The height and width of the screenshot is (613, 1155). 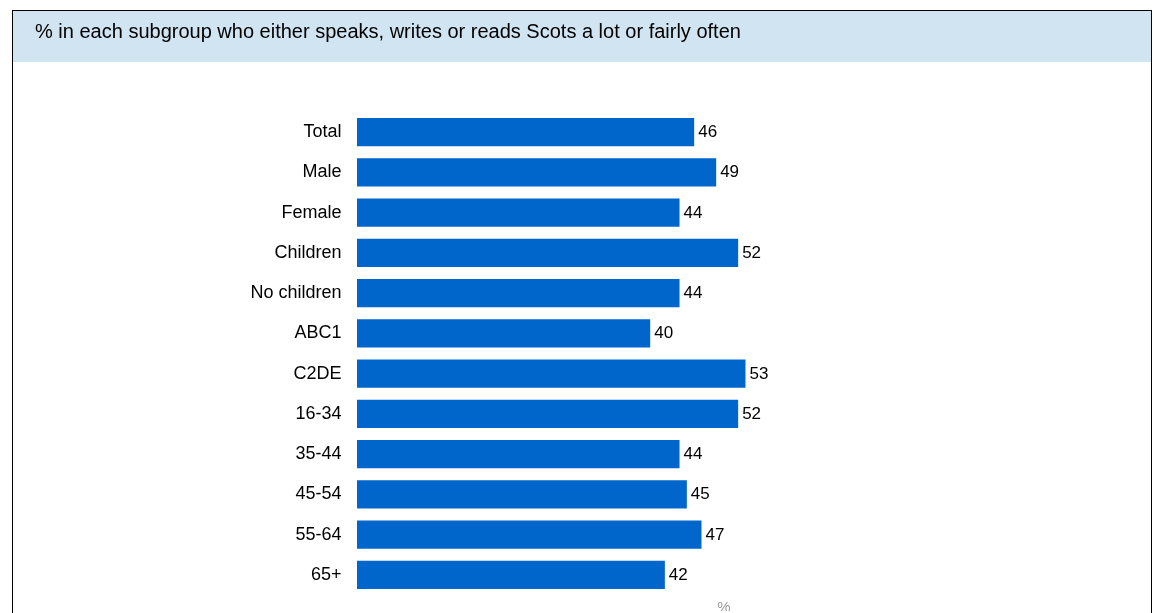 What do you see at coordinates (318, 453) in the screenshot?
I see `y-tick-label: 35-44` at bounding box center [318, 453].